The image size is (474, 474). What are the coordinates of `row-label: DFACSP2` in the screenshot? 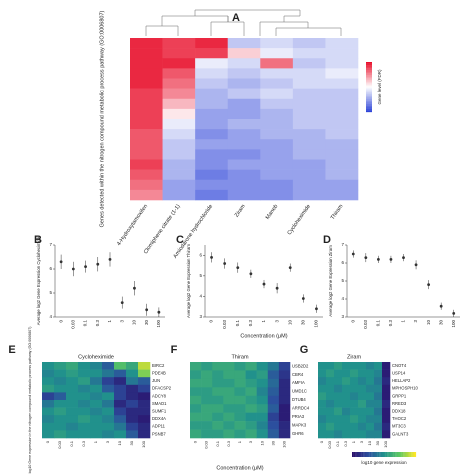 It's located at (162, 388).